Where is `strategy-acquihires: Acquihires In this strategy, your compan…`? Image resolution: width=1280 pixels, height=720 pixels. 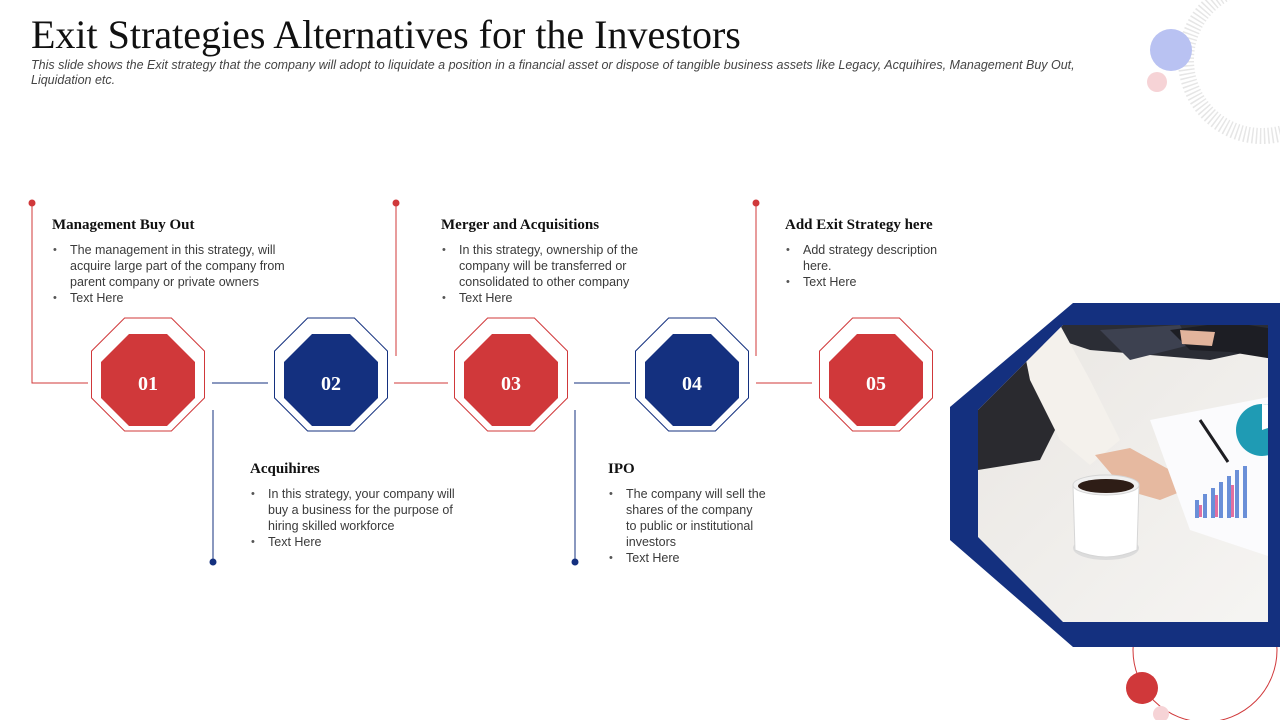
strategy-acquihires: Acquihires In this strategy, your compan… is located at coordinates (370, 505).